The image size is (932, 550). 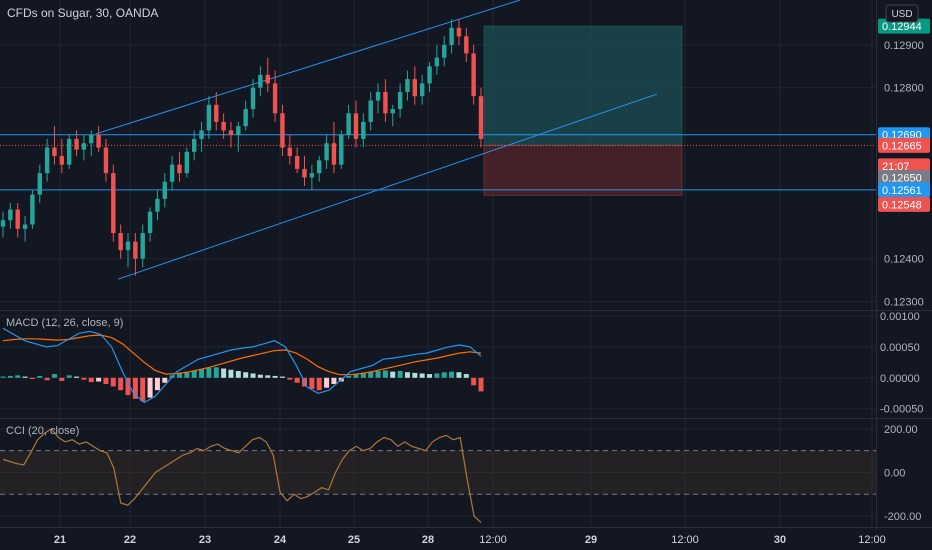 What do you see at coordinates (42, 431) in the screenshot?
I see `cci-label: CCI (20, close)` at bounding box center [42, 431].